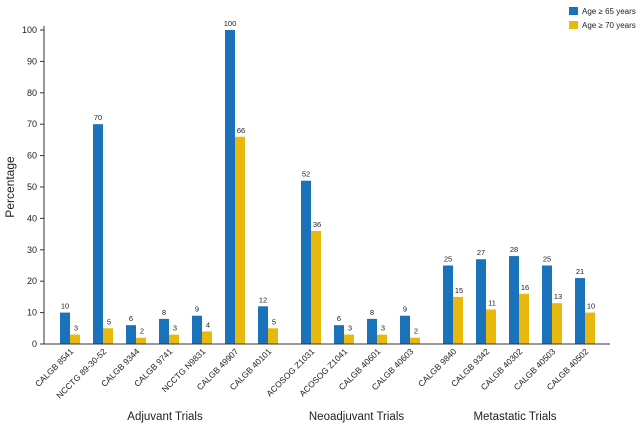 This screenshot has width=640, height=432. Describe the element at coordinates (10, 187) in the screenshot. I see `y-axis-label: Percentage` at that location.